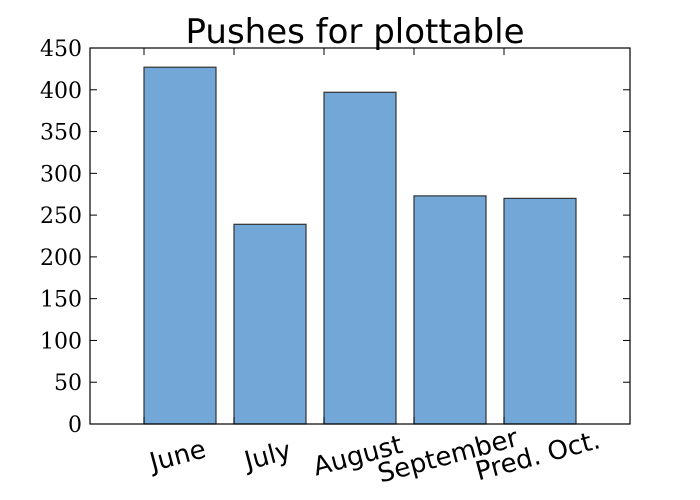 This screenshot has width=700, height=500. What do you see at coordinates (61, 133) in the screenshot?
I see `y-tick-label: 350` at bounding box center [61, 133].